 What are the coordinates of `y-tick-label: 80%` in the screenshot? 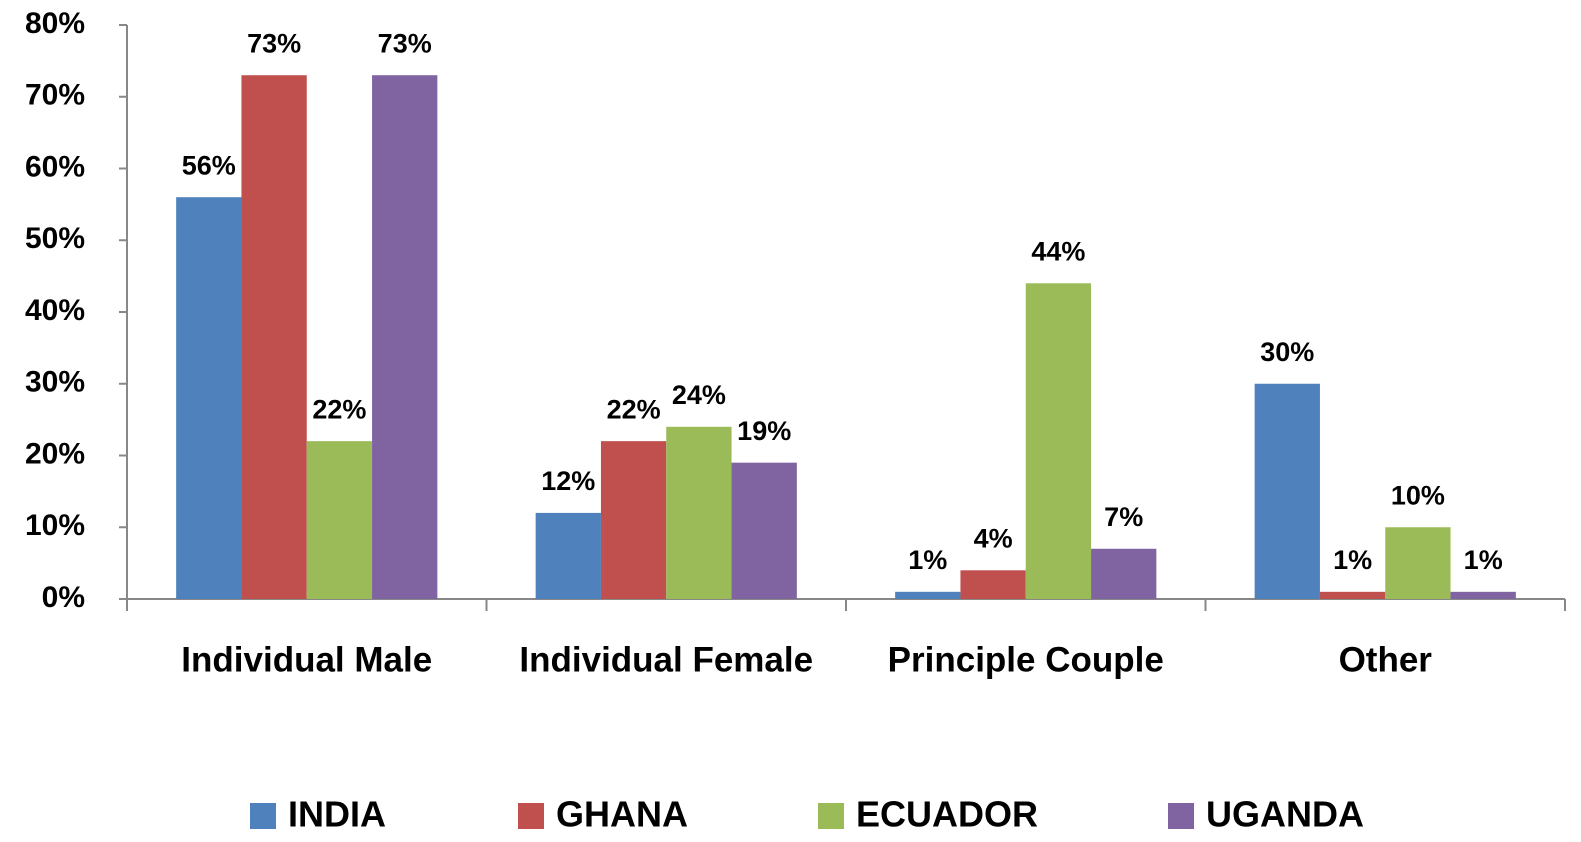 It's located at (55, 23).